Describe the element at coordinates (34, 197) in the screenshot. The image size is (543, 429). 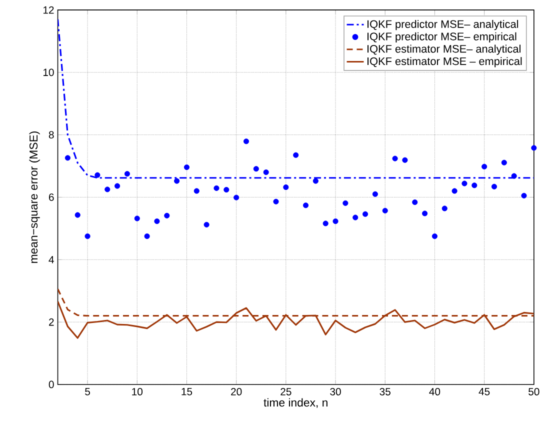
I see `y-axis-title: mean−square error (MSE)` at that location.